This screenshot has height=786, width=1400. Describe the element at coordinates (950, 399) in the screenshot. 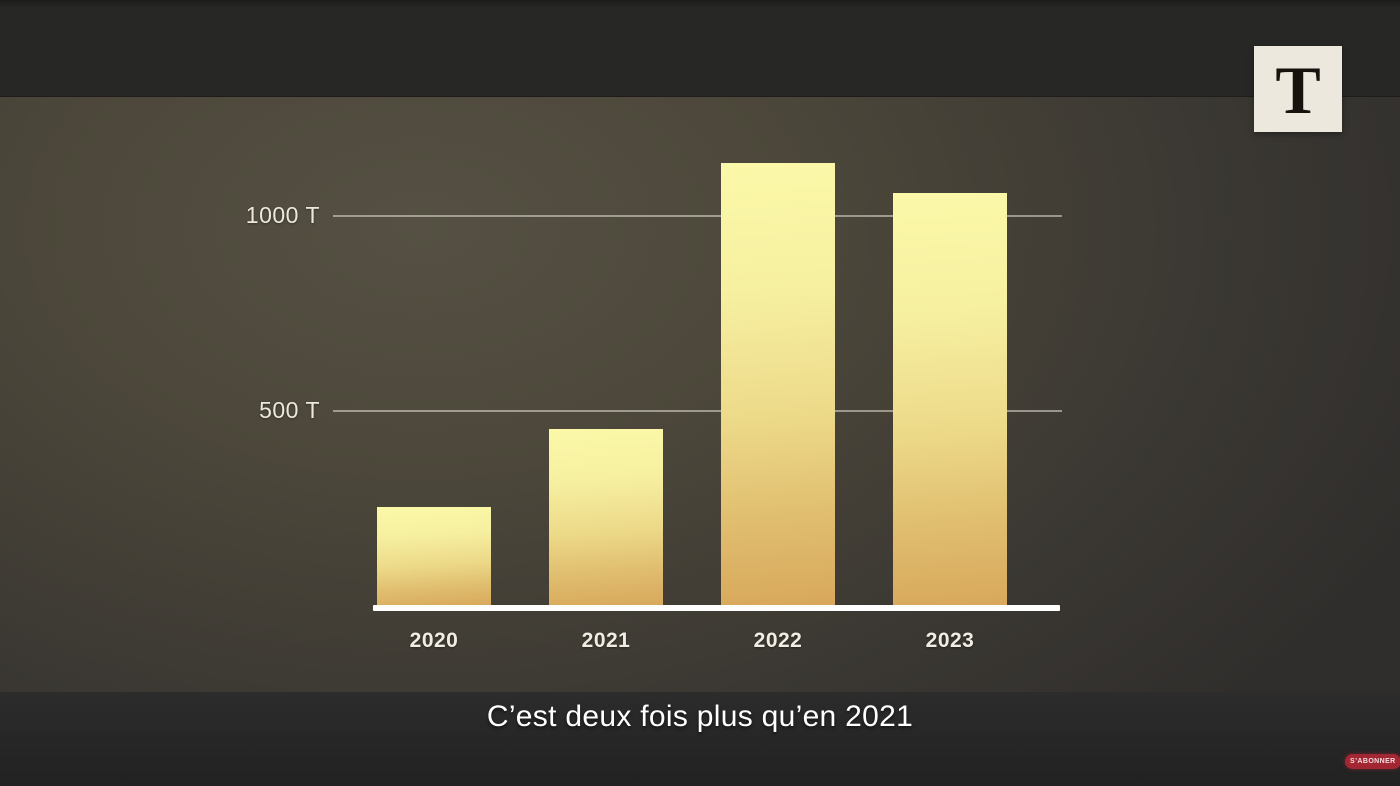

I see `bar-2023` at that location.